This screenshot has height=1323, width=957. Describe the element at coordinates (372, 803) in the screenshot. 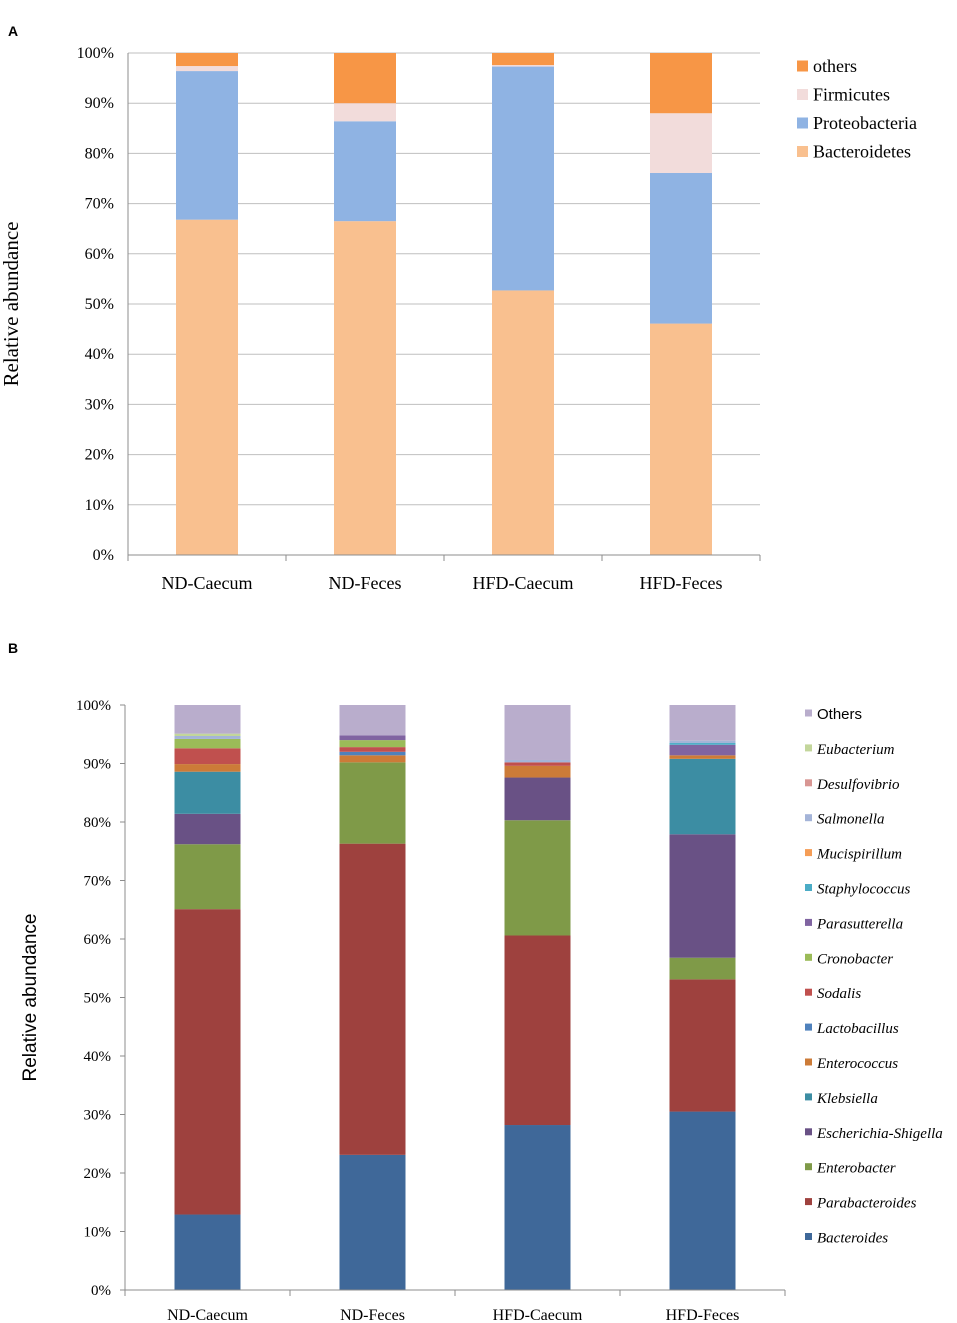

I see `bar-segment-nd-feces-enterobacter` at that location.